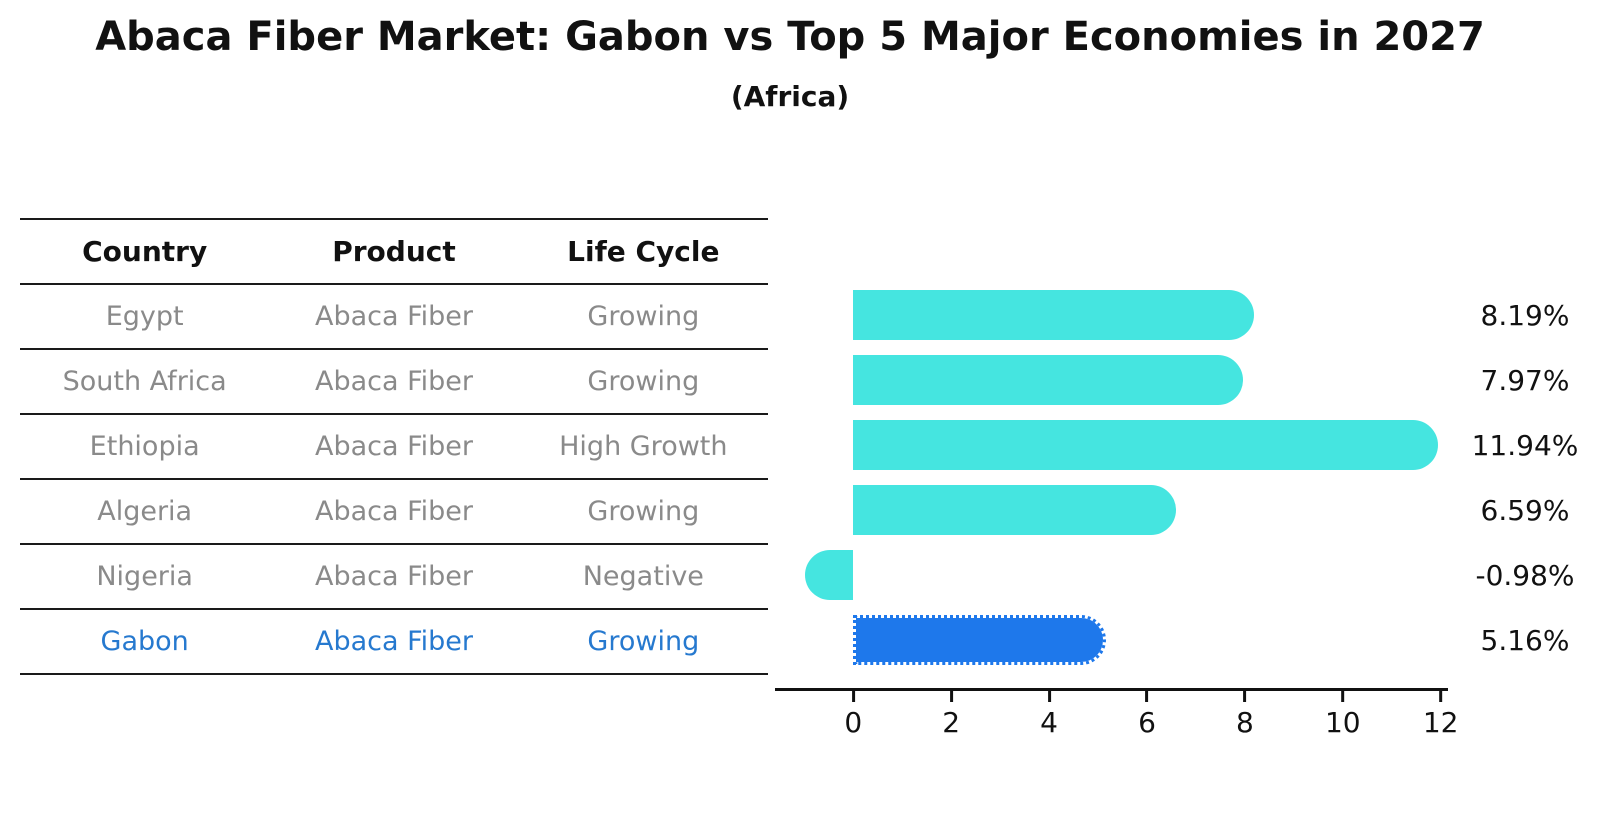 This screenshot has height=823, width=1604. I want to click on tick-label: 10, so click(1342, 722).